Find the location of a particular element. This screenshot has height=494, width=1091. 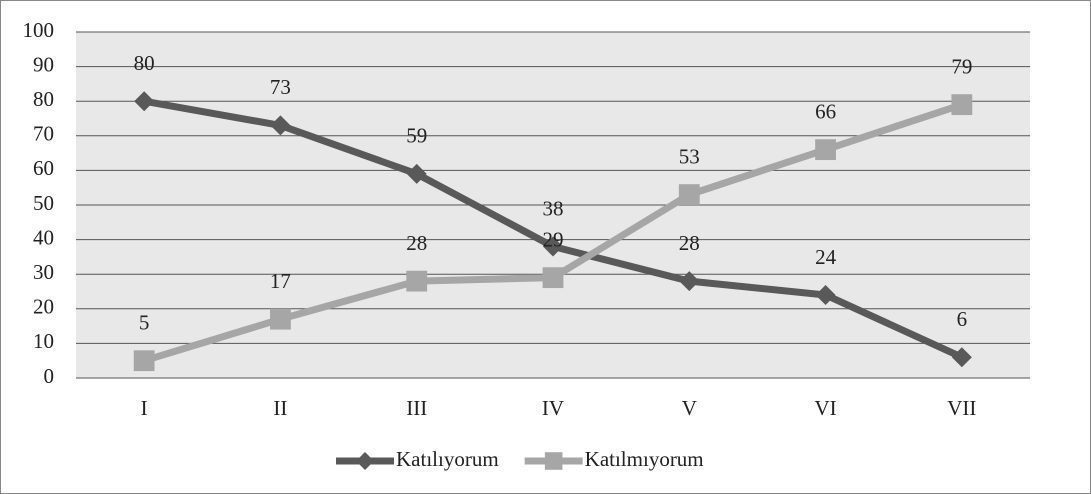

x-tick-label: II is located at coordinates (280, 408).